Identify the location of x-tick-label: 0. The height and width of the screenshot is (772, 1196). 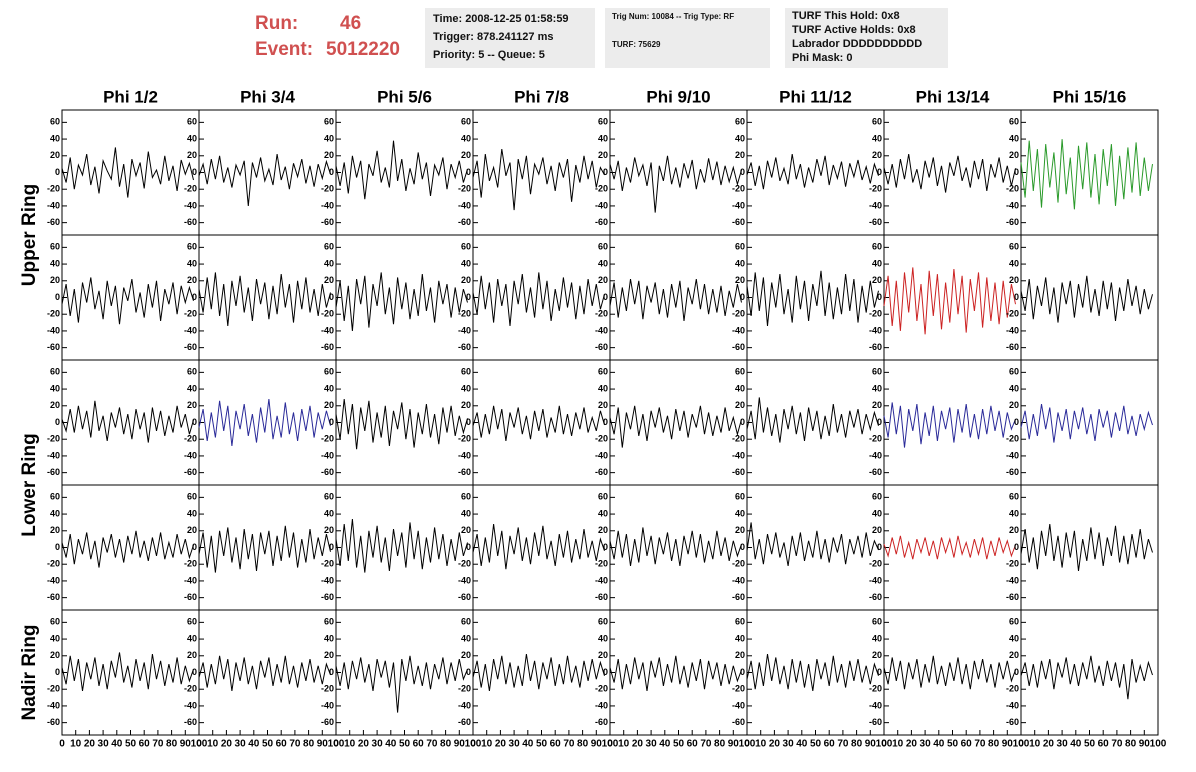
(199, 744).